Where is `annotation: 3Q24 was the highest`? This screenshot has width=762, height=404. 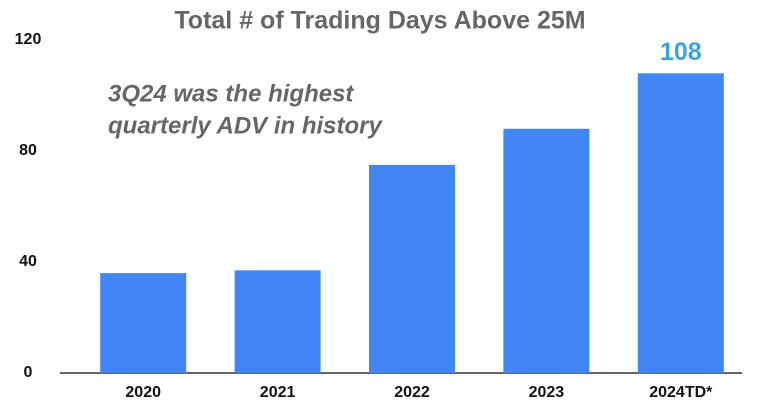
annotation: 3Q24 was the highest is located at coordinates (231, 93).